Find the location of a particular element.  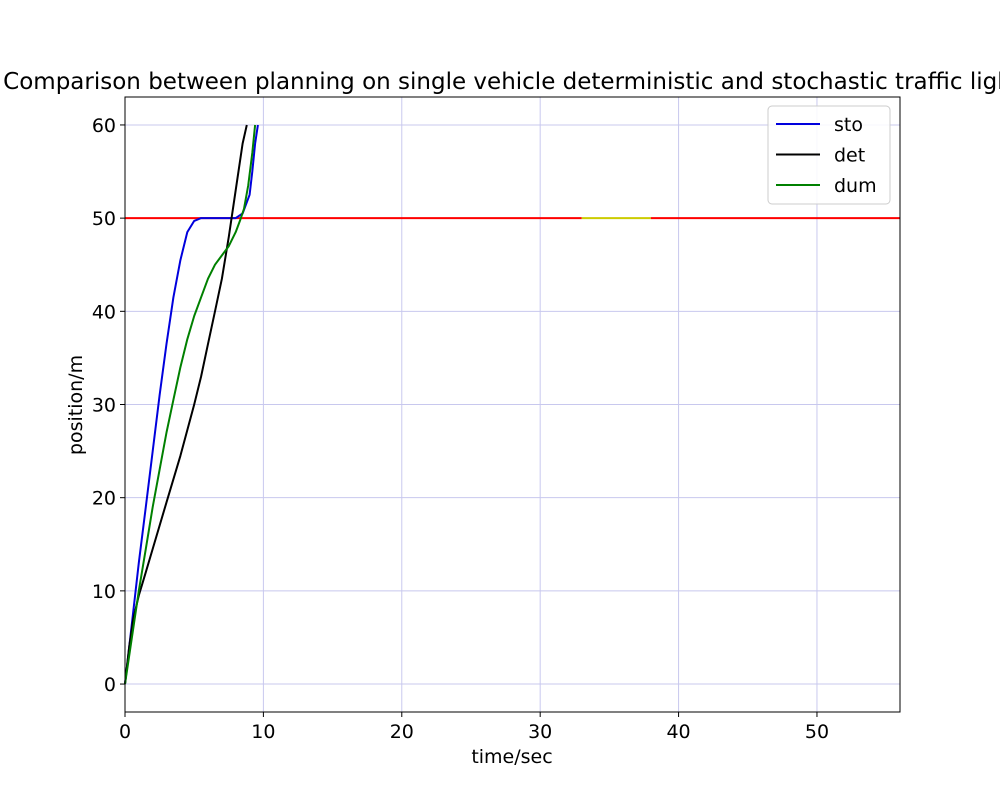

legend: sto det dum is located at coordinates (829, 155).